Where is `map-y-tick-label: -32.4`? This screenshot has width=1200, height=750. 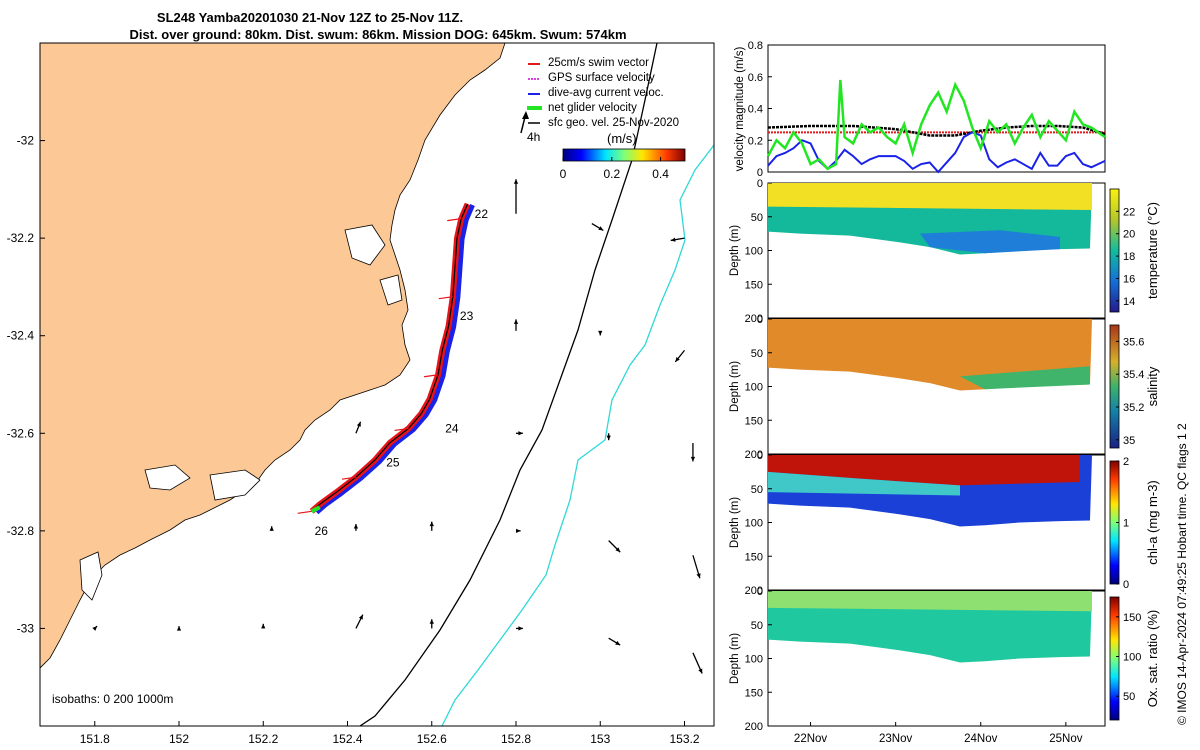 map-y-tick-label: -32.4 is located at coordinates (21, 336).